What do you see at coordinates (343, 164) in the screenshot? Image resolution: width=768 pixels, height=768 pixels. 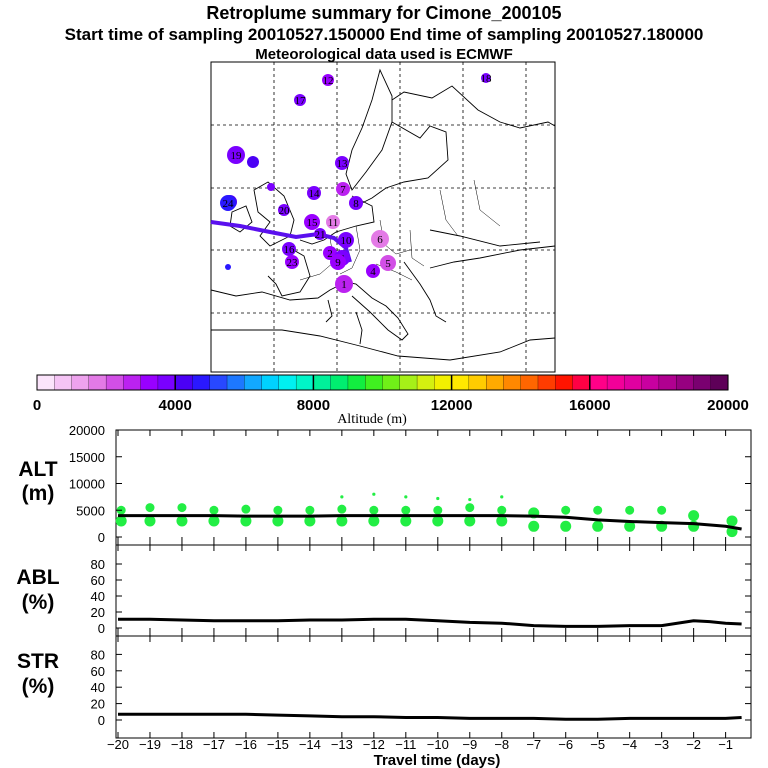 I see `plume-cluster-label: 13` at bounding box center [343, 164].